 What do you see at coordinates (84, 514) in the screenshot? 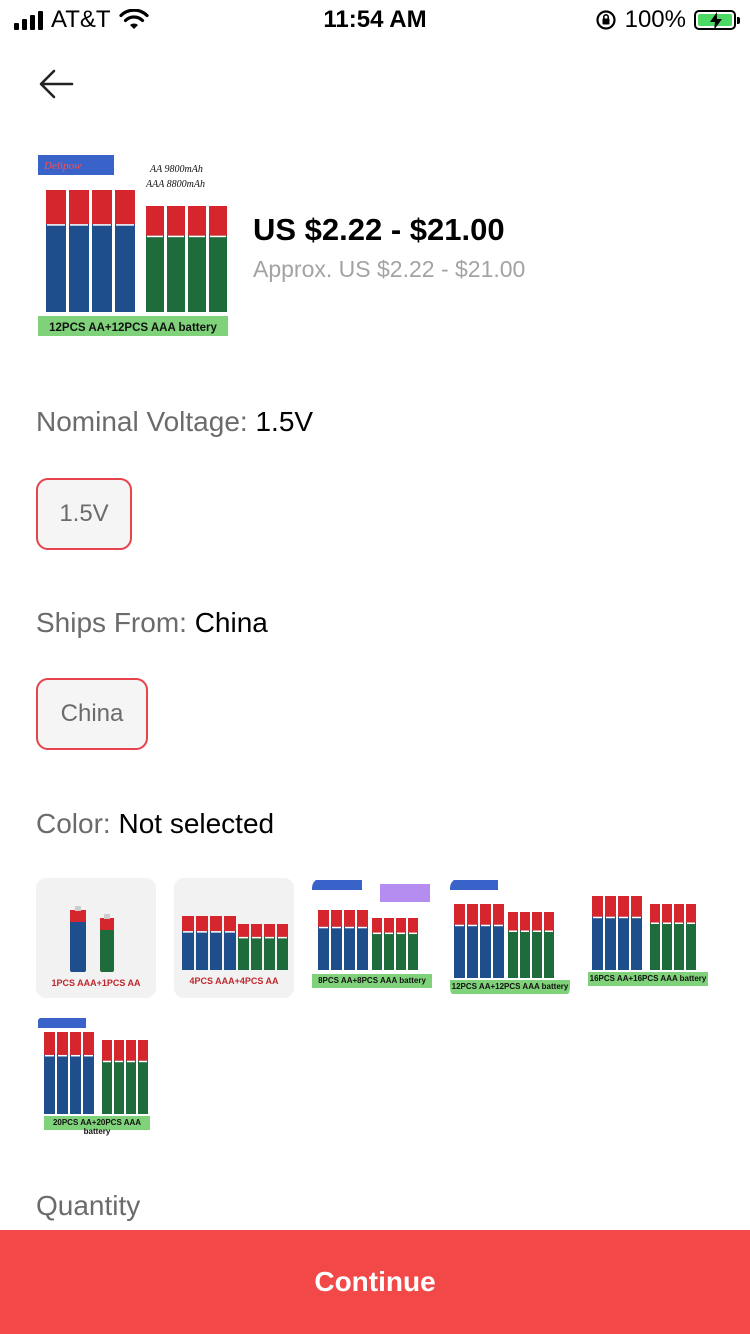
I see `voltage-option-1-5v: 1.5V` at bounding box center [84, 514].